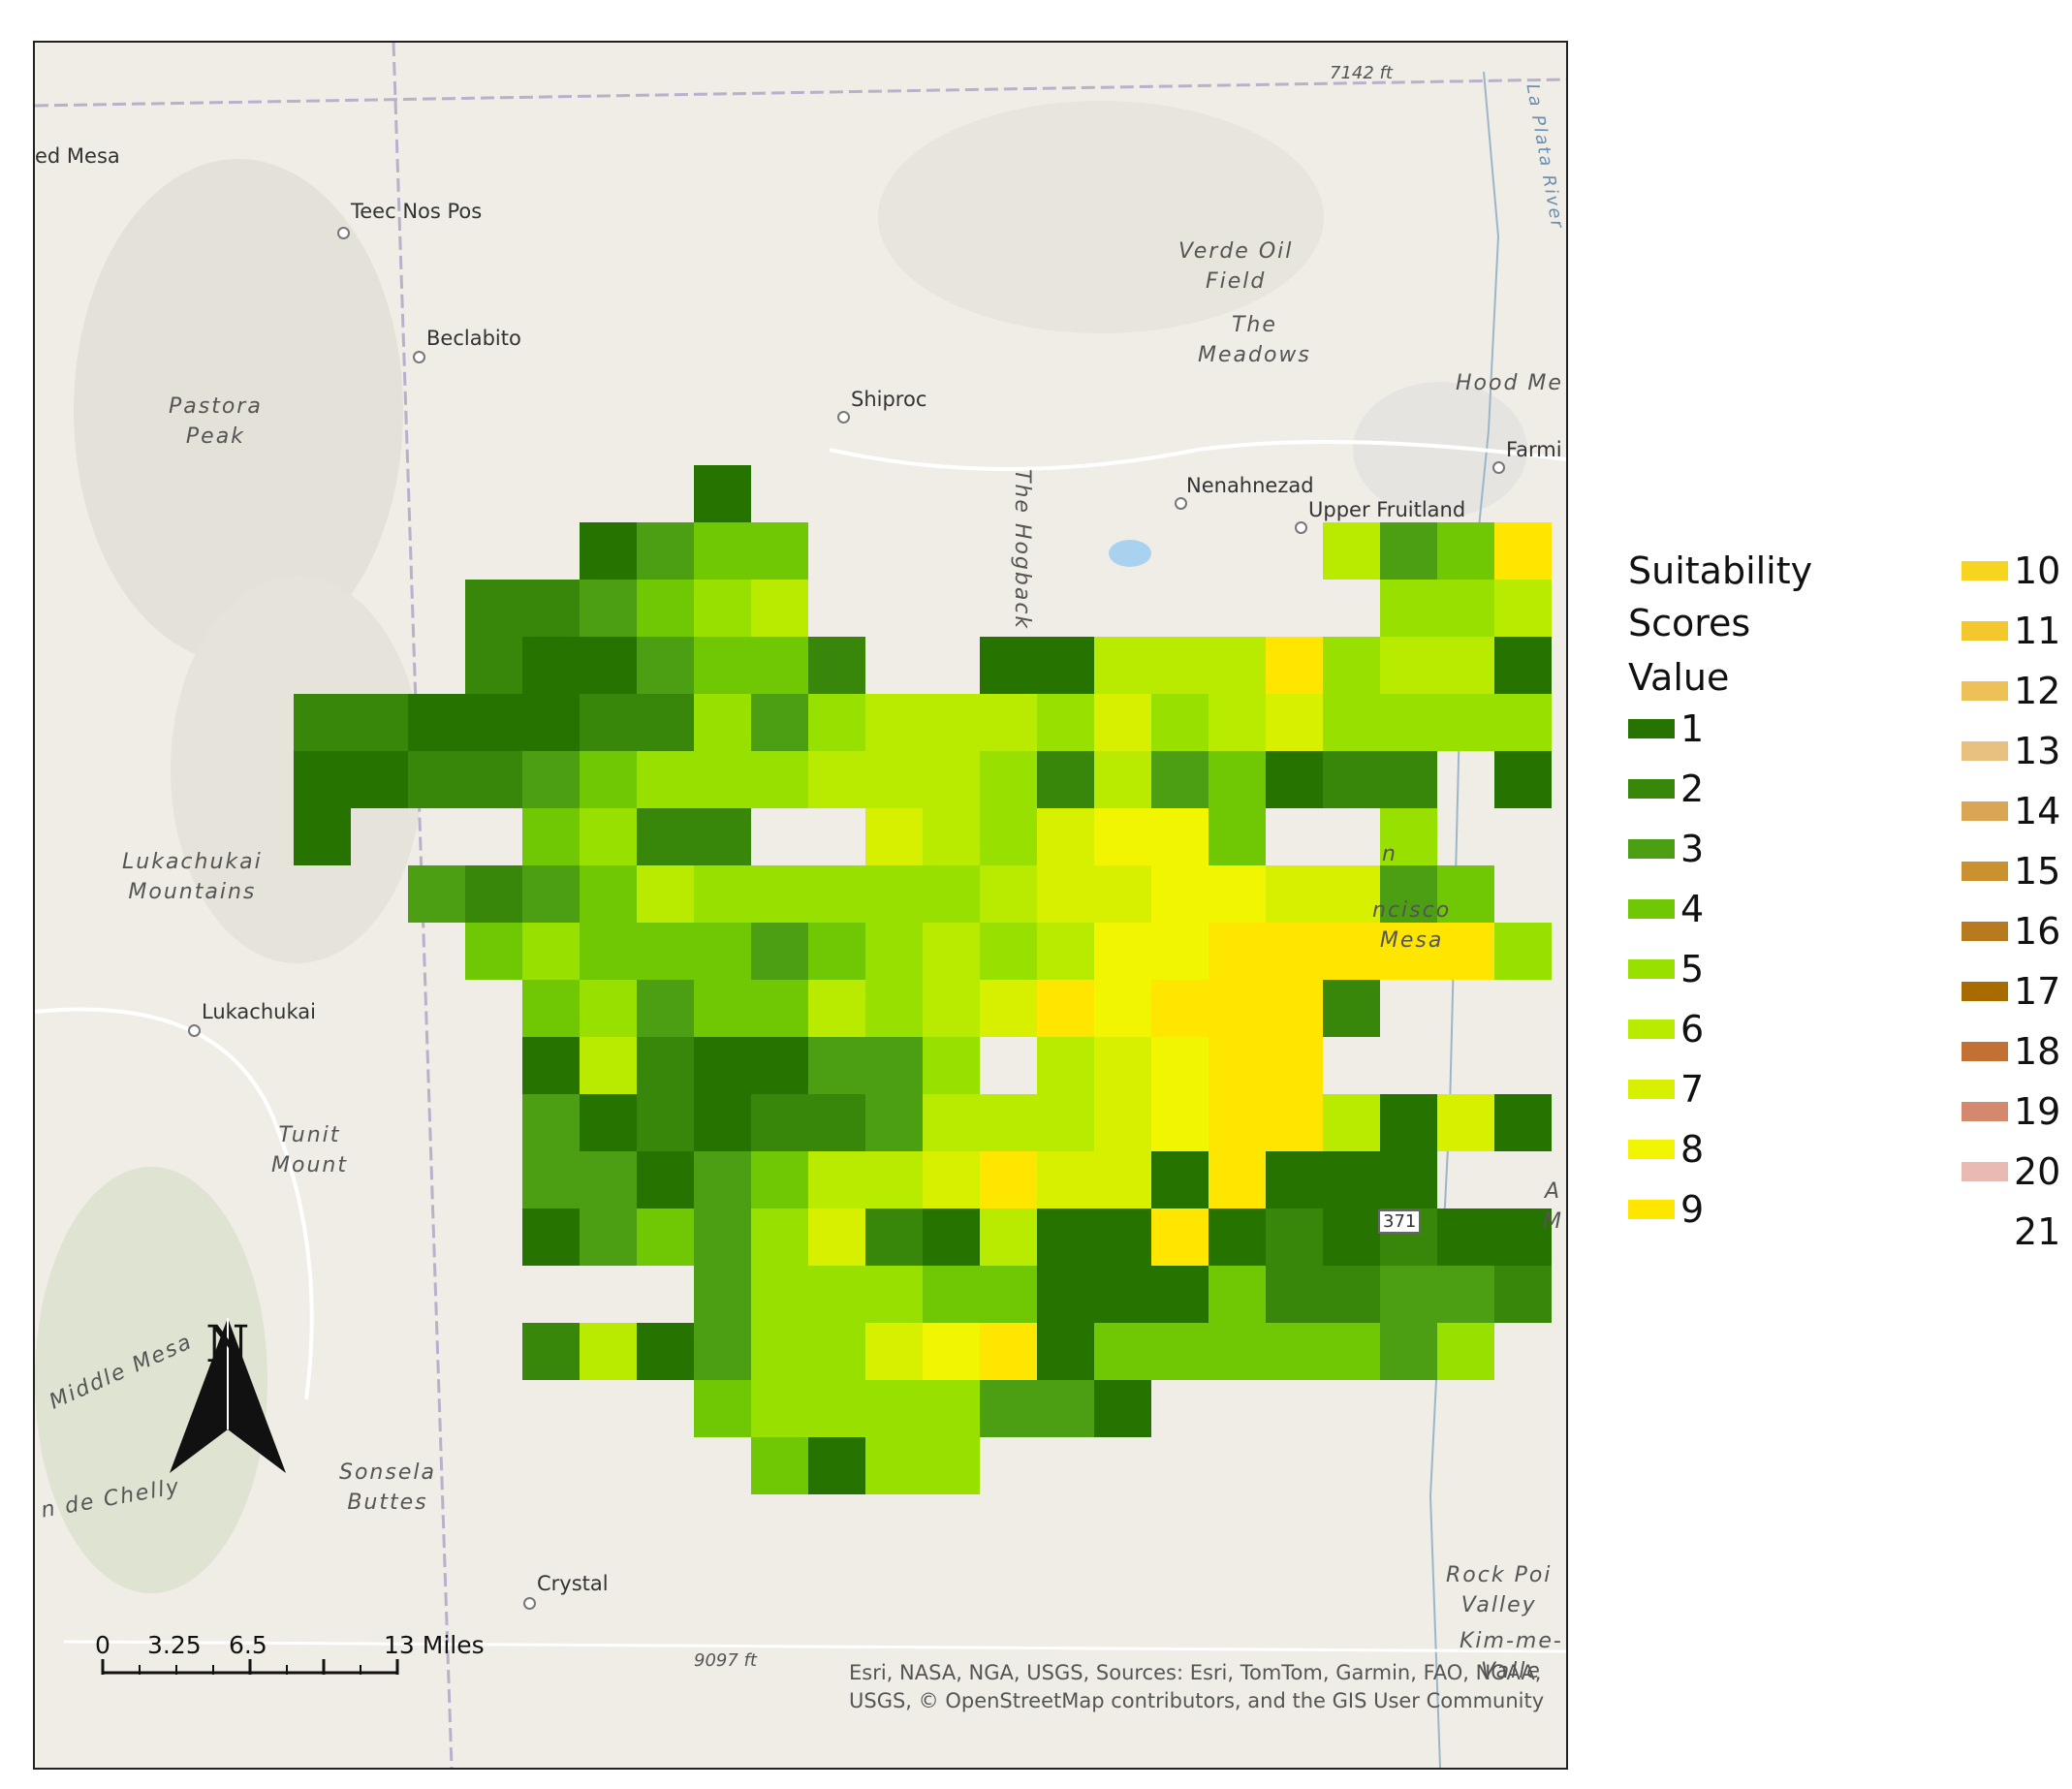  What do you see at coordinates (2037, 1112) in the screenshot?
I see `legend-label: 19` at bounding box center [2037, 1112].